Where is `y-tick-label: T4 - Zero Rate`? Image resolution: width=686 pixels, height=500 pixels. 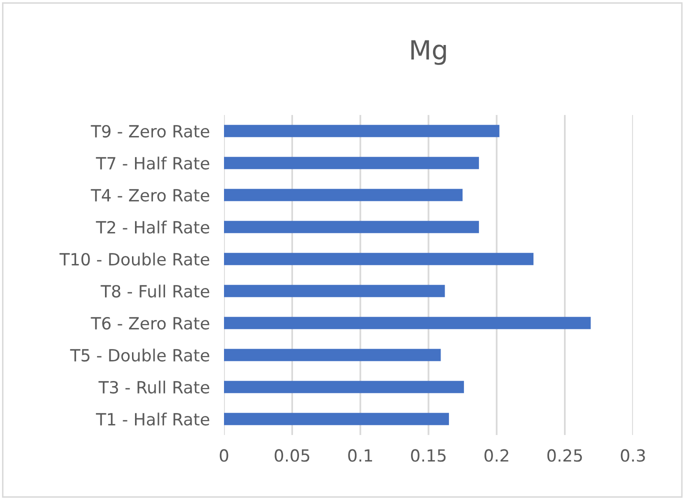 y-tick-label: T4 - Zero Rate is located at coordinates (150, 195).